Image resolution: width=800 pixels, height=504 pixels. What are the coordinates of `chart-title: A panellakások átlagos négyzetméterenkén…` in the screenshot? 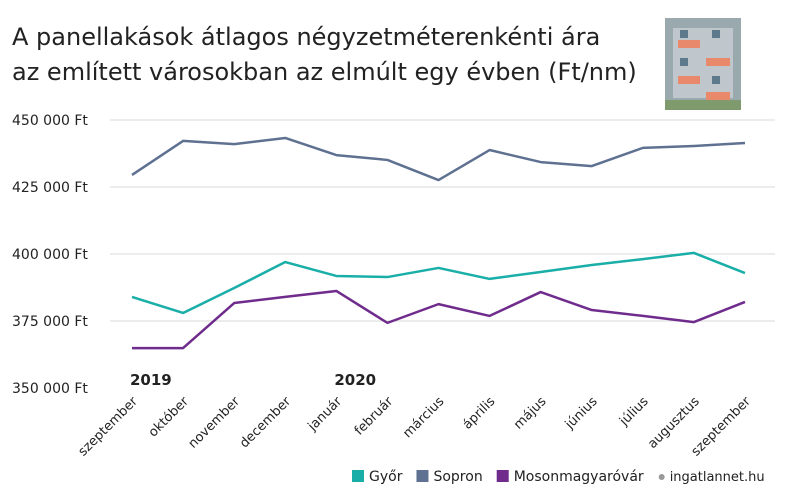 It's located at (306, 37).